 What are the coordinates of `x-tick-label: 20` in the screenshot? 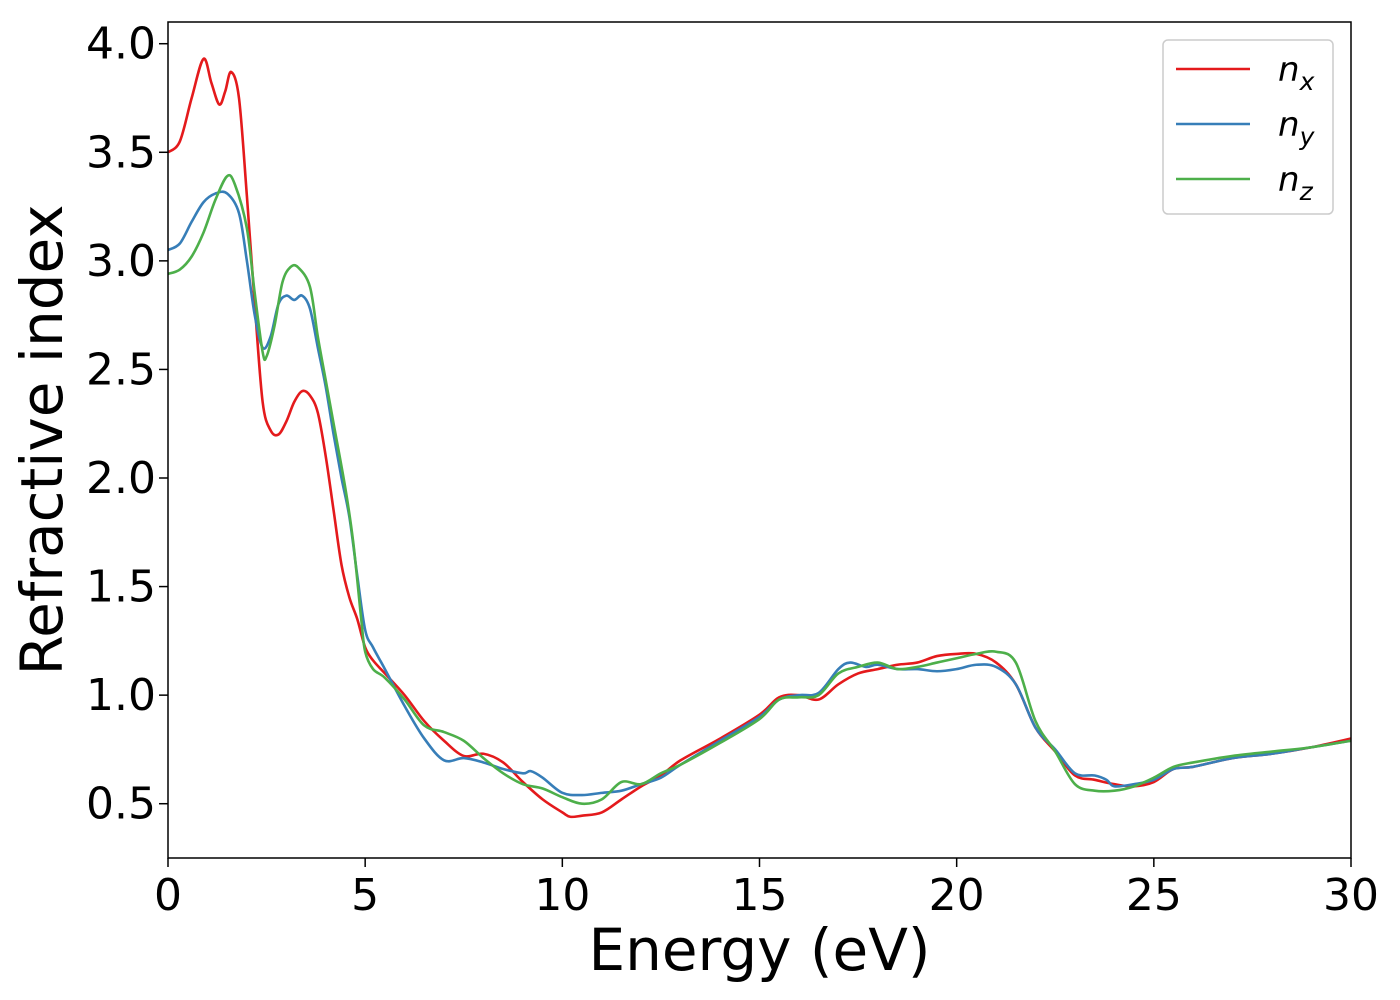 It's located at (957, 895).